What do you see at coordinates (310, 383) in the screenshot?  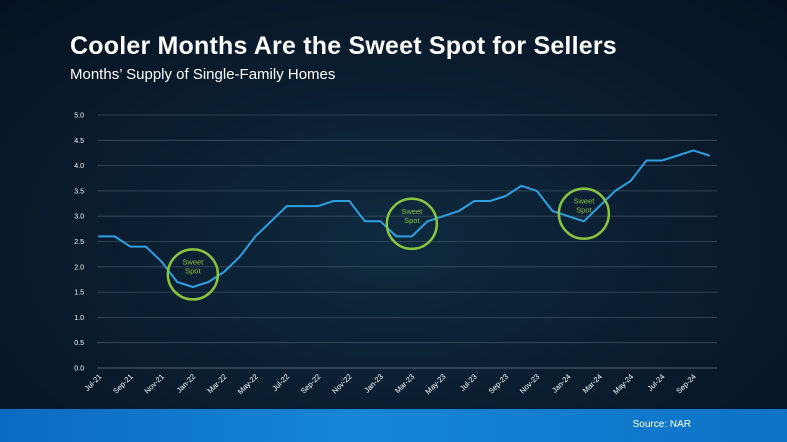 I see `x-tick-label: Sep-22` at bounding box center [310, 383].